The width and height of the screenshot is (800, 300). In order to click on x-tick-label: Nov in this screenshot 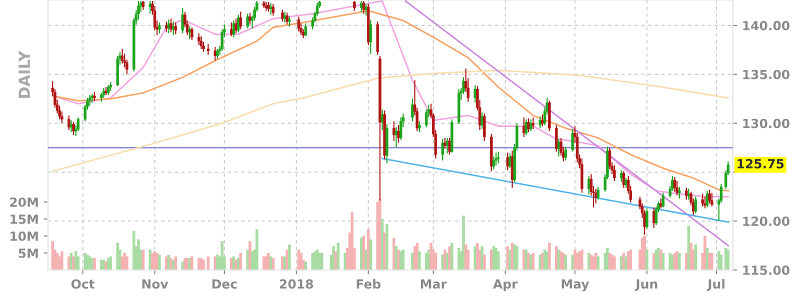, I will do `click(155, 284)`.